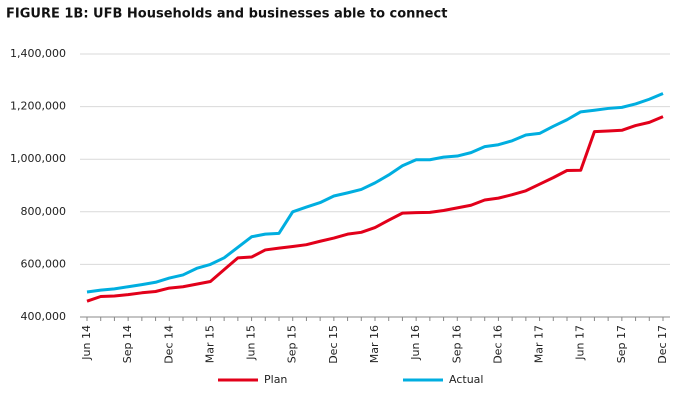  What do you see at coordinates (38, 53) in the screenshot?
I see `y-tick-label: 1,400,000` at bounding box center [38, 53].